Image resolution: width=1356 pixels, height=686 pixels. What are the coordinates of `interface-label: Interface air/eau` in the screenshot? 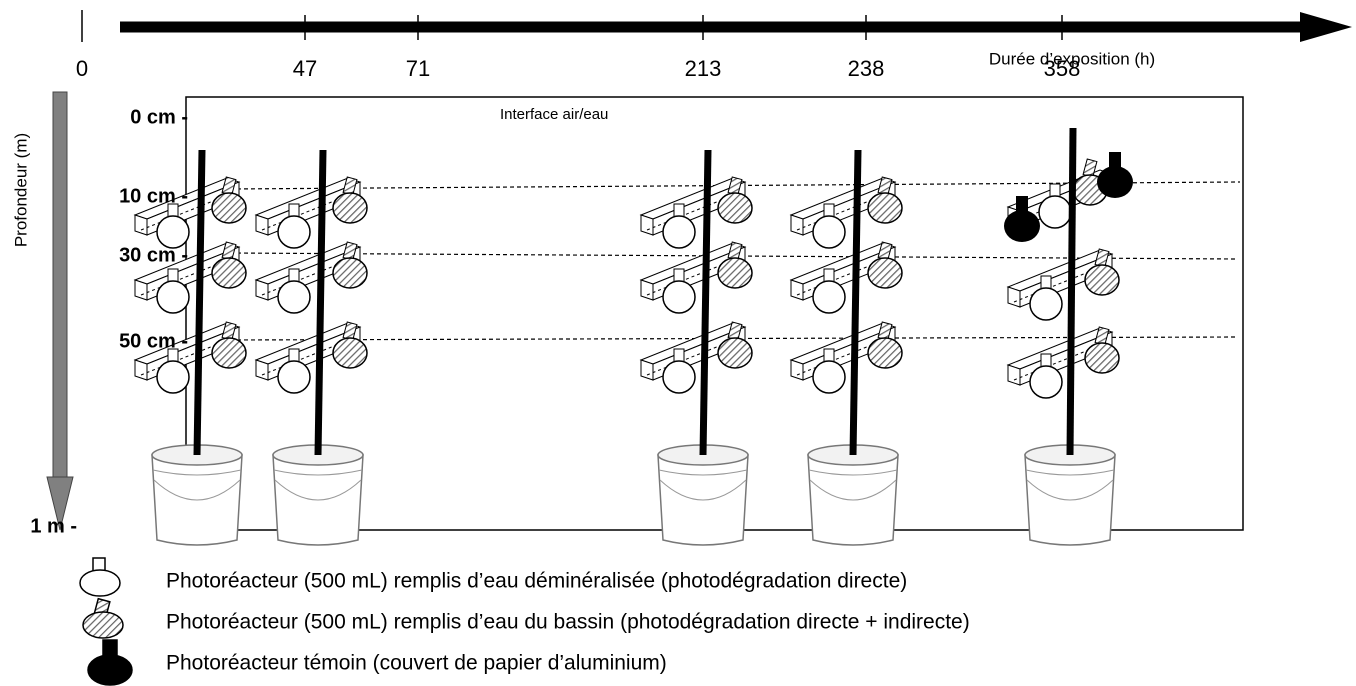 It's located at (554, 114).